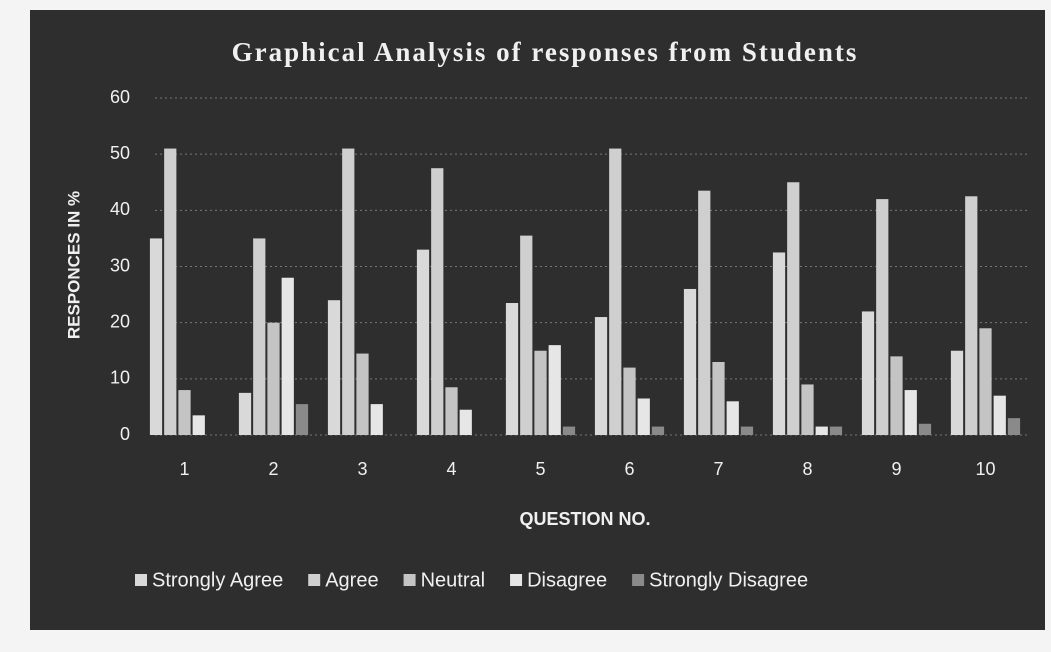 The width and height of the screenshot is (1051, 652). Describe the element at coordinates (73, 265) in the screenshot. I see `y-axis-label: RESPONCES IN %` at that location.